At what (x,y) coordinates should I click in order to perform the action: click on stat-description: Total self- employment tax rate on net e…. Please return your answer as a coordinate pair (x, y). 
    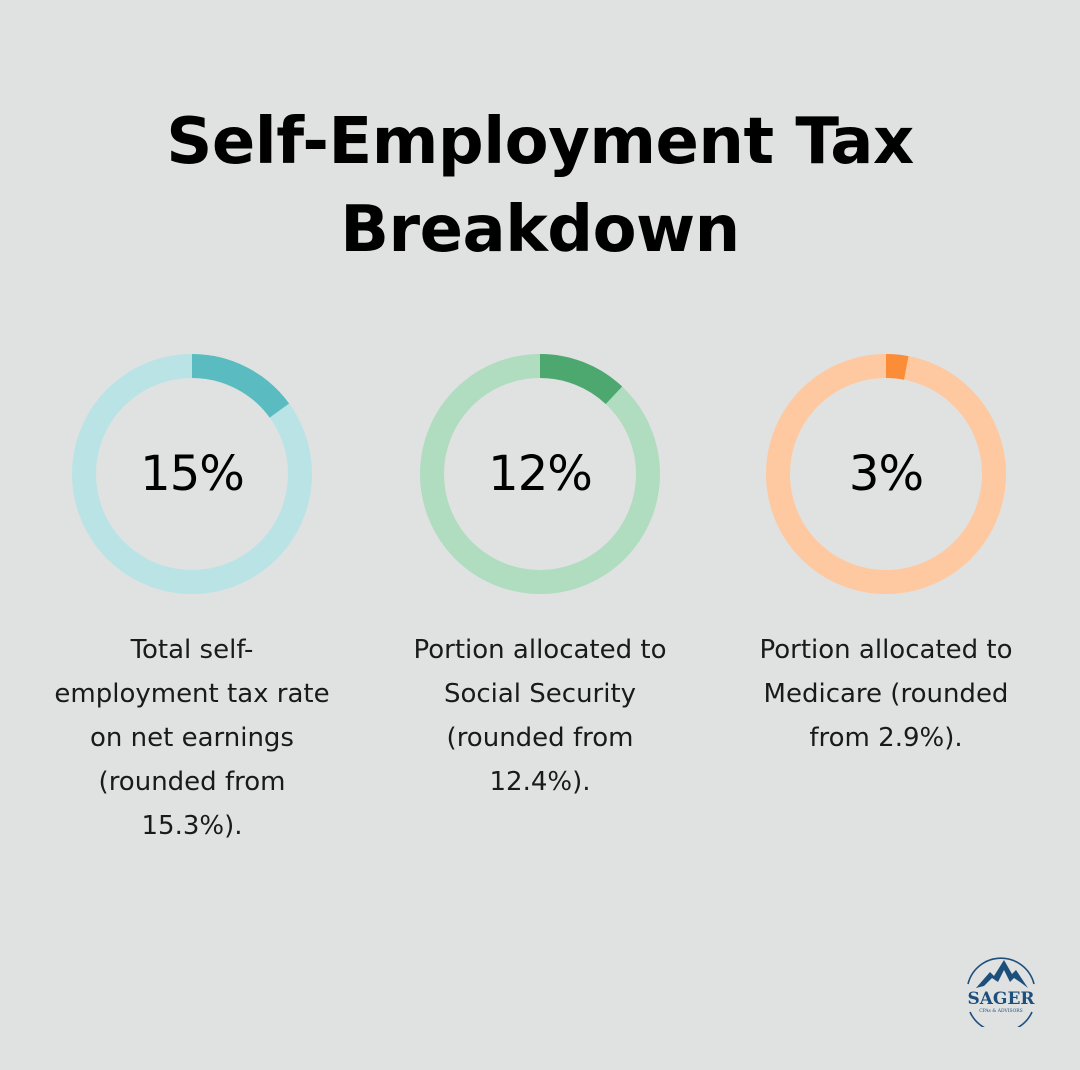
    Looking at the image, I should click on (192, 738).